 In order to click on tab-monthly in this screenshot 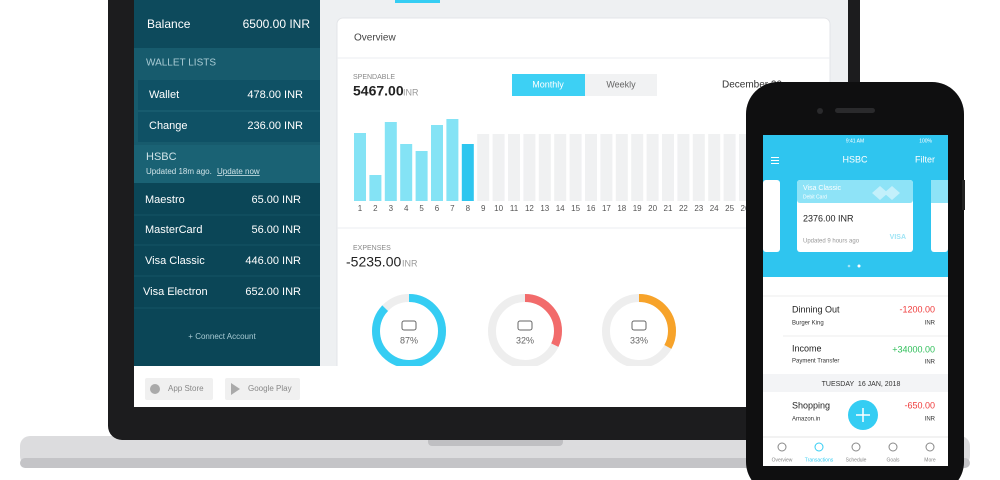, I will do `click(548, 85)`.